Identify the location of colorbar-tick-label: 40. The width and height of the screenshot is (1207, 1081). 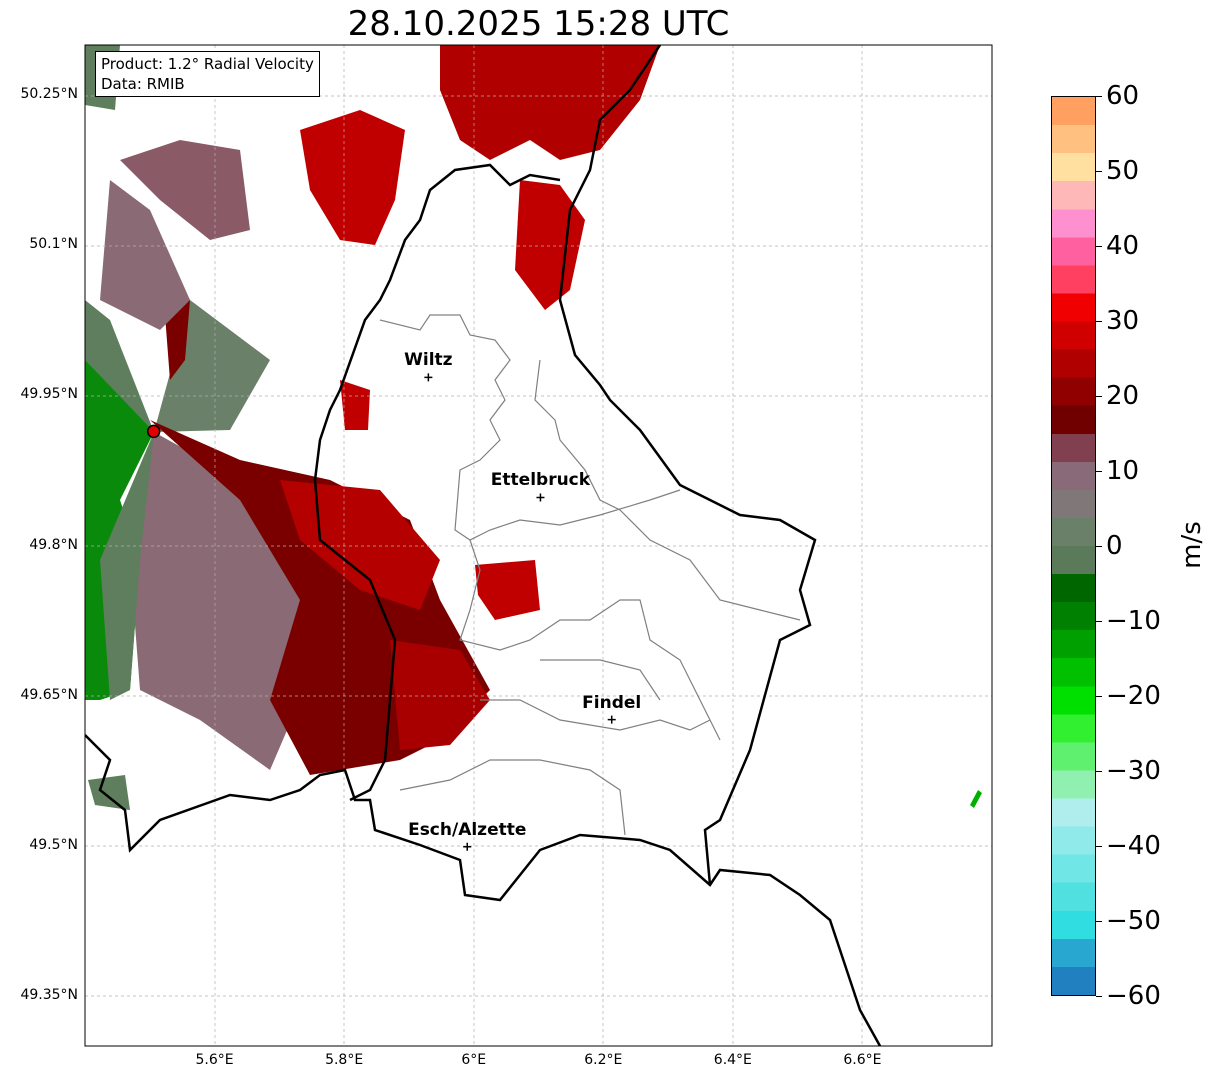
(1123, 246).